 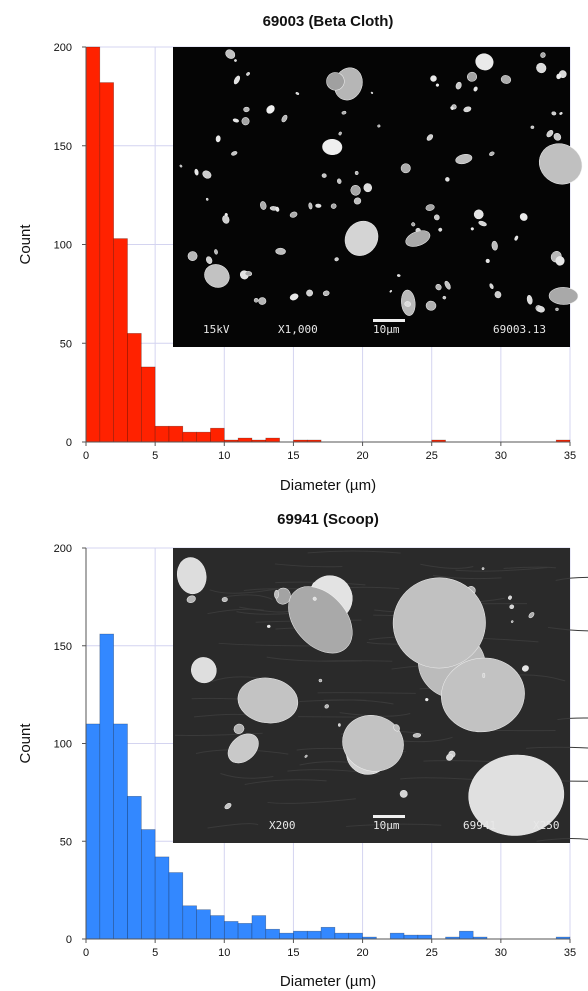 What do you see at coordinates (570, 953) in the screenshot?
I see `x-tick-label: 35` at bounding box center [570, 953].